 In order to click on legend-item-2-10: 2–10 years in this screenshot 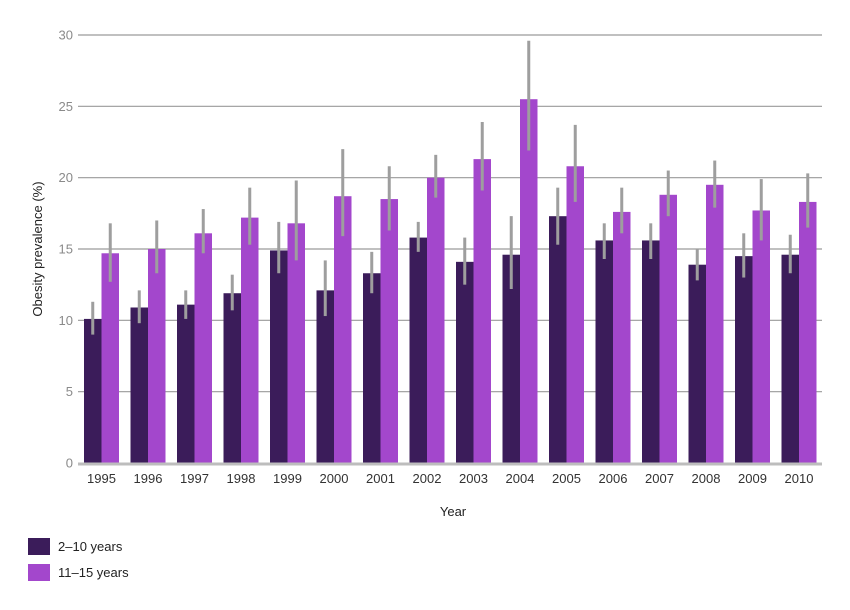, I will do `click(78, 546)`.